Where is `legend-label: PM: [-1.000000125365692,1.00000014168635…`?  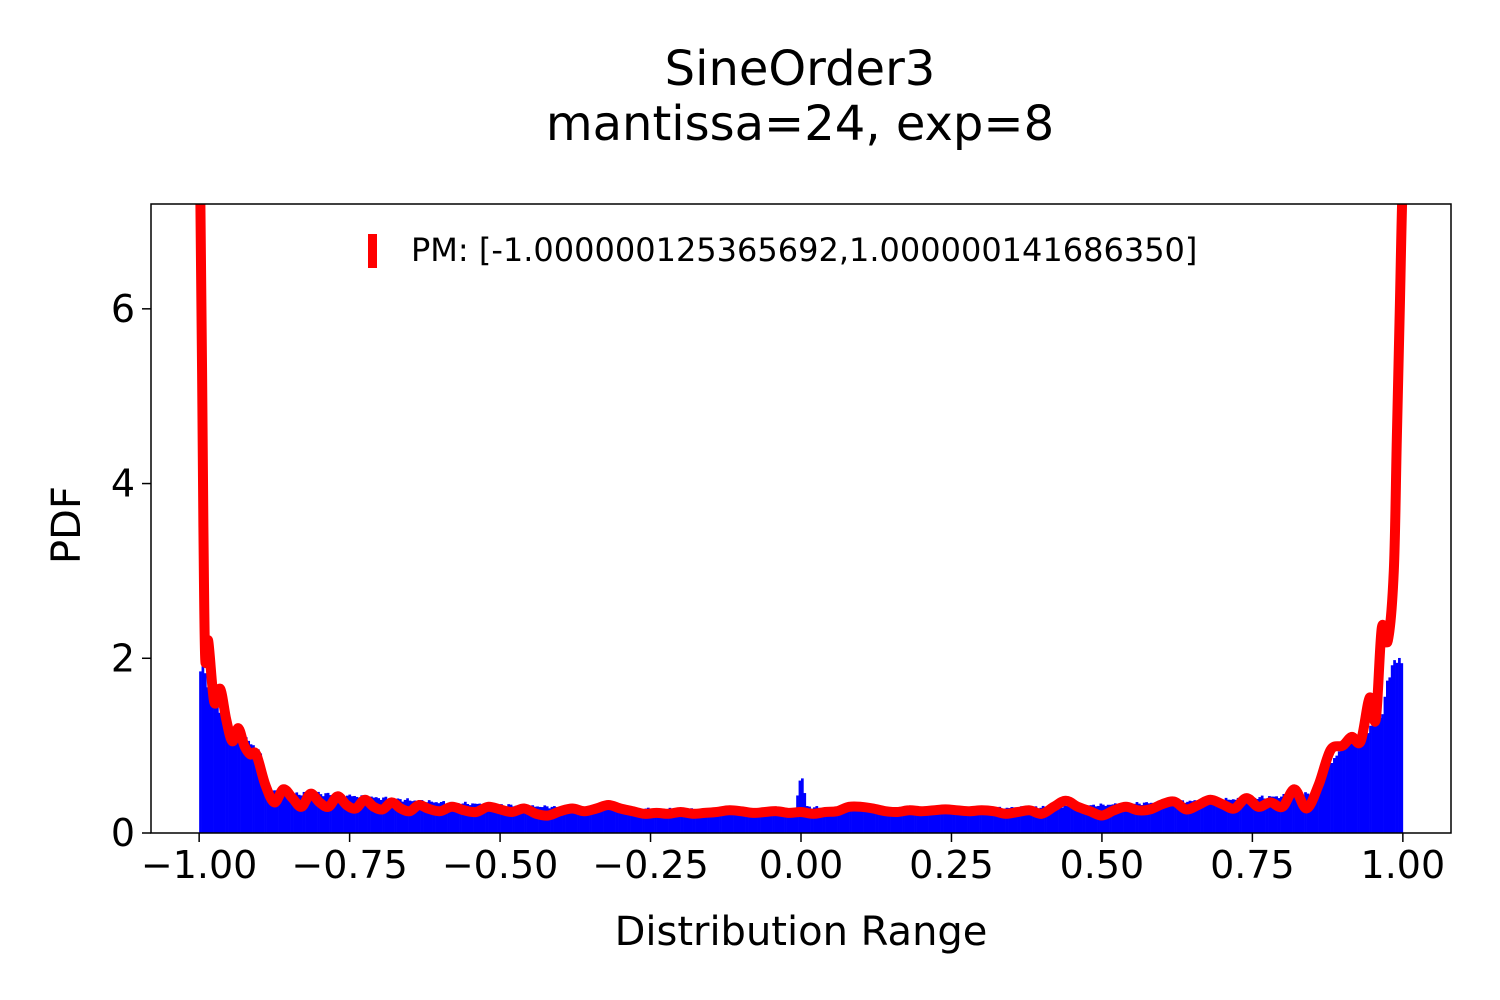
legend-label: PM: [-1.000000125365692,1.00000014168635… is located at coordinates (804, 250).